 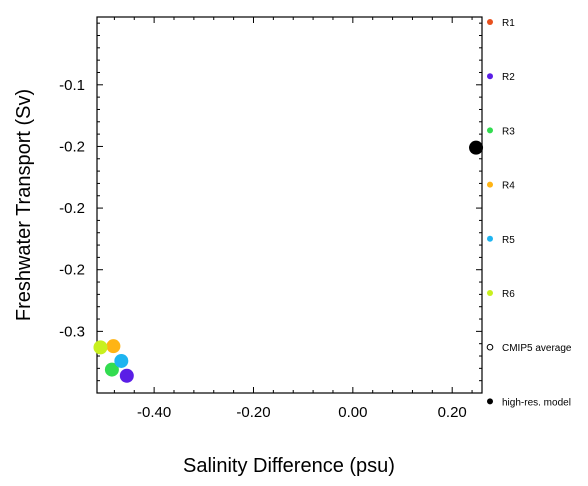 I want to click on y-tick-label: -0.3, so click(x=72, y=331).